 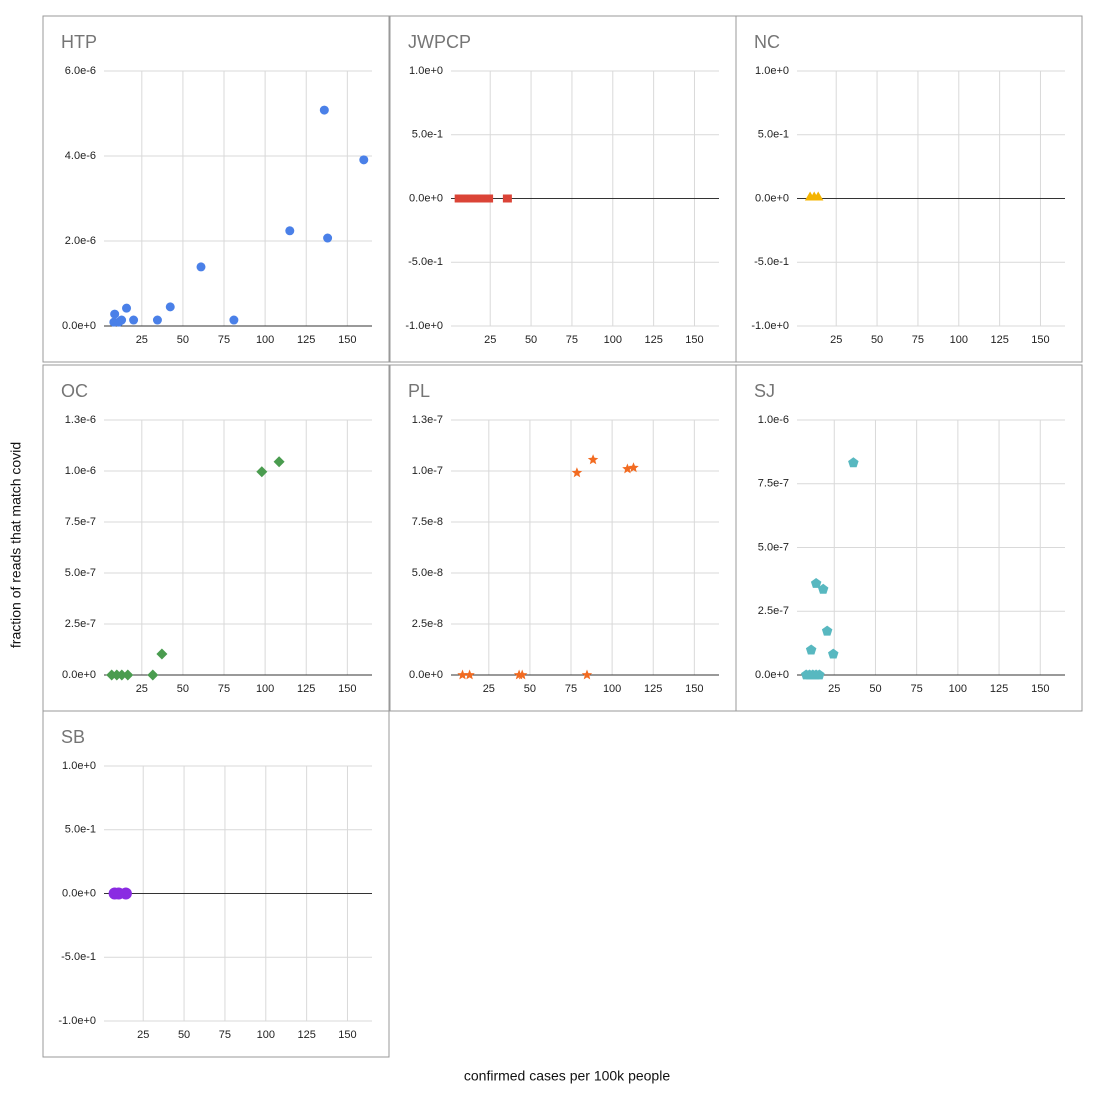 What do you see at coordinates (80, 241) in the screenshot?
I see `y-tick-label: 2.0e-6` at bounding box center [80, 241].